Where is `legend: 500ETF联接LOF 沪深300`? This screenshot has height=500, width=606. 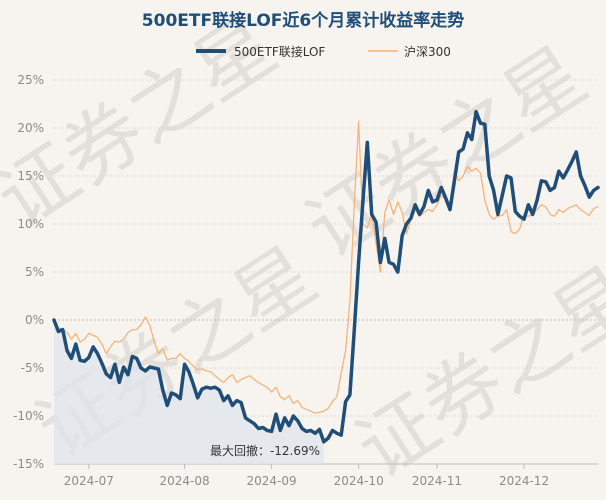 legend: 500ETF联接LOF 沪深300 is located at coordinates (323, 51).